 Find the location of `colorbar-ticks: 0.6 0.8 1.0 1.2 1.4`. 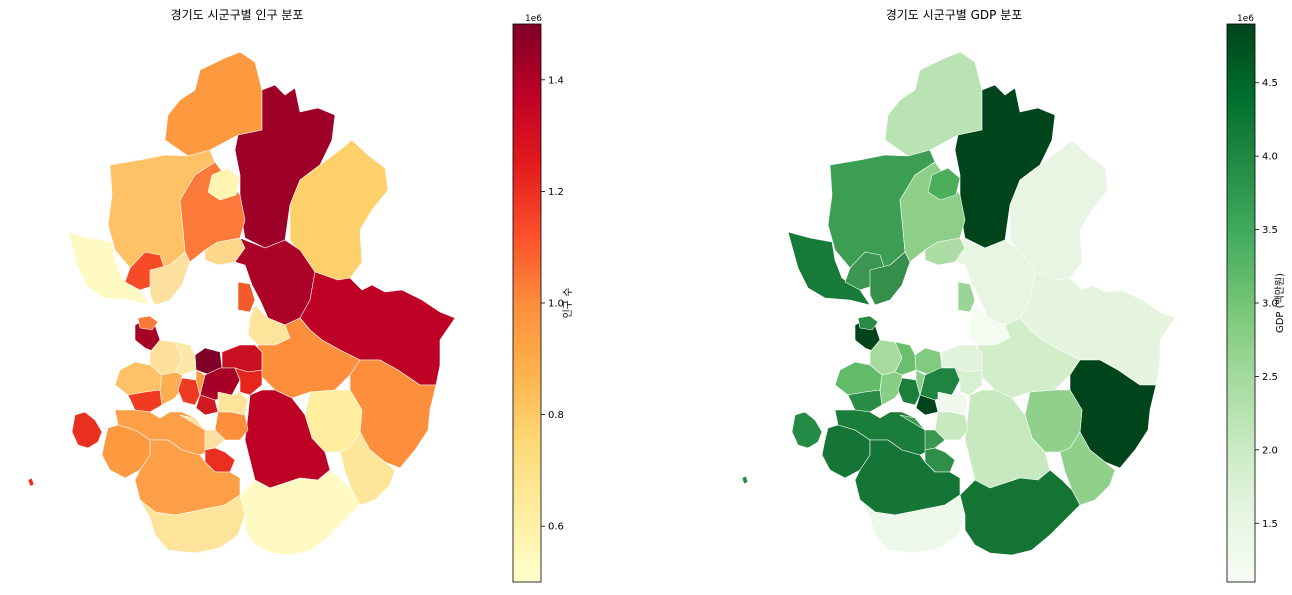

colorbar-ticks: 0.6 0.8 1.0 1.2 1.4 is located at coordinates (552, 304).